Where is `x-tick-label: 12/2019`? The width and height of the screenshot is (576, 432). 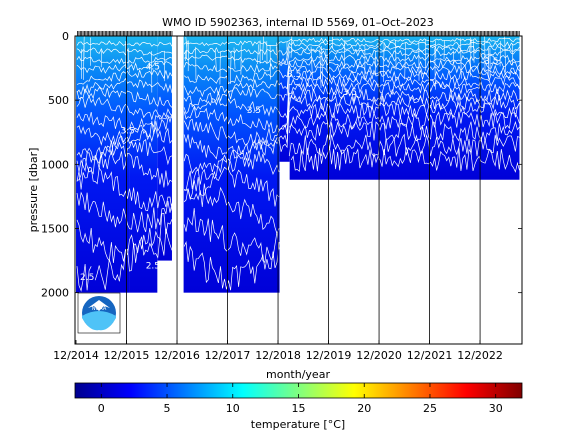
x-tick-label: 12/2019 is located at coordinates (329, 355).